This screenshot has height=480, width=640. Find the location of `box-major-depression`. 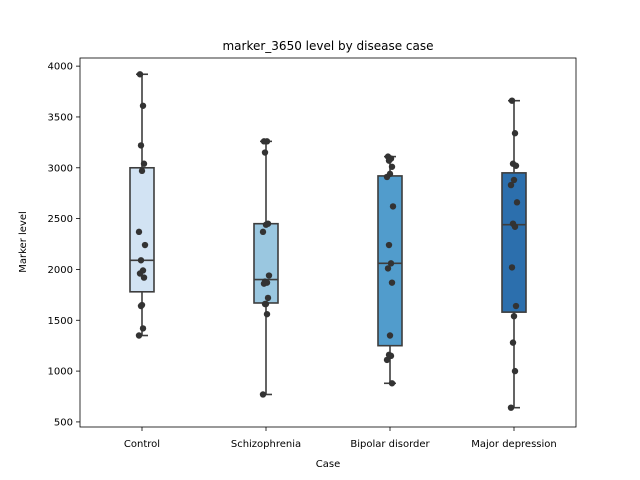

box-major-depression is located at coordinates (514, 254).